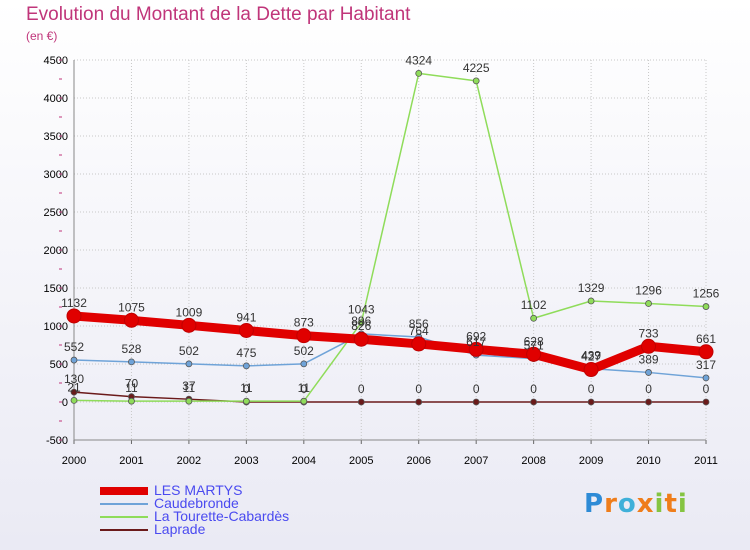 The height and width of the screenshot is (550, 750). Describe the element at coordinates (131, 349) in the screenshot. I see `data-label-caudebronde: 528` at that location.